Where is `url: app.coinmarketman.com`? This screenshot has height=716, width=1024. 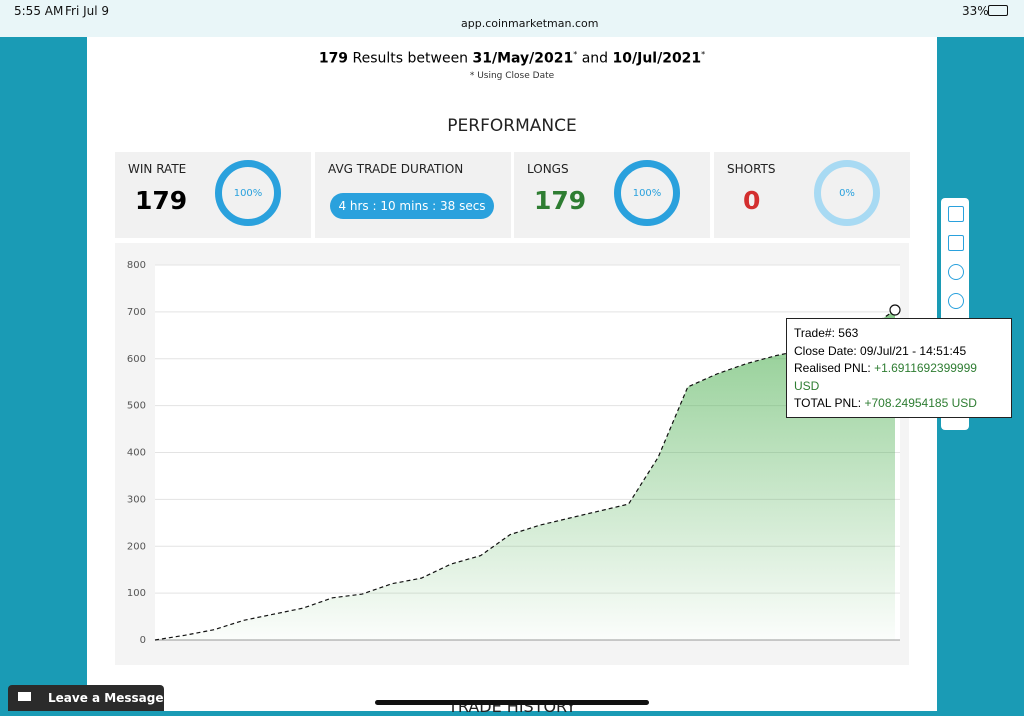 url: app.coinmarketman.com is located at coordinates (530, 23).